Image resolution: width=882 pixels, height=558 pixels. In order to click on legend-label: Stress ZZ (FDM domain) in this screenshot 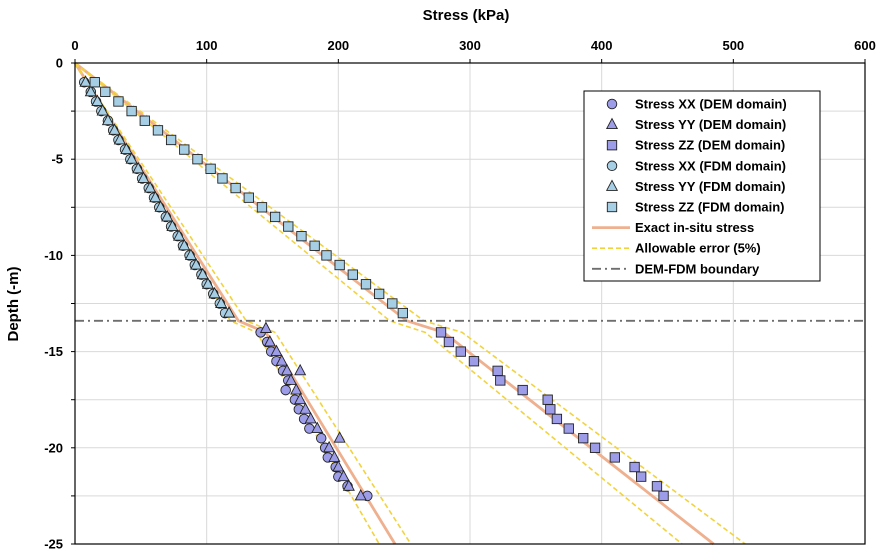, I will do `click(710, 207)`.